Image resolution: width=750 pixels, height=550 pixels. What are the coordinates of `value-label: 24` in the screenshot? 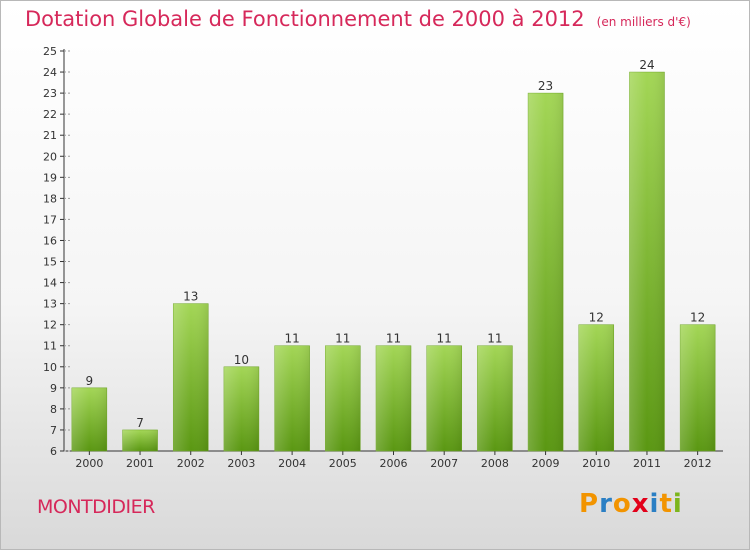 It's located at (646, 65).